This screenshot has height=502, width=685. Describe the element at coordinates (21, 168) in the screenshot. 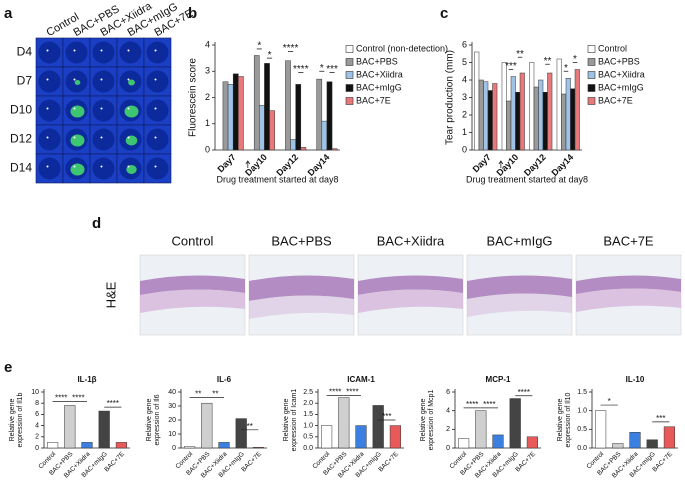

I see `row-label: D14` at that location.